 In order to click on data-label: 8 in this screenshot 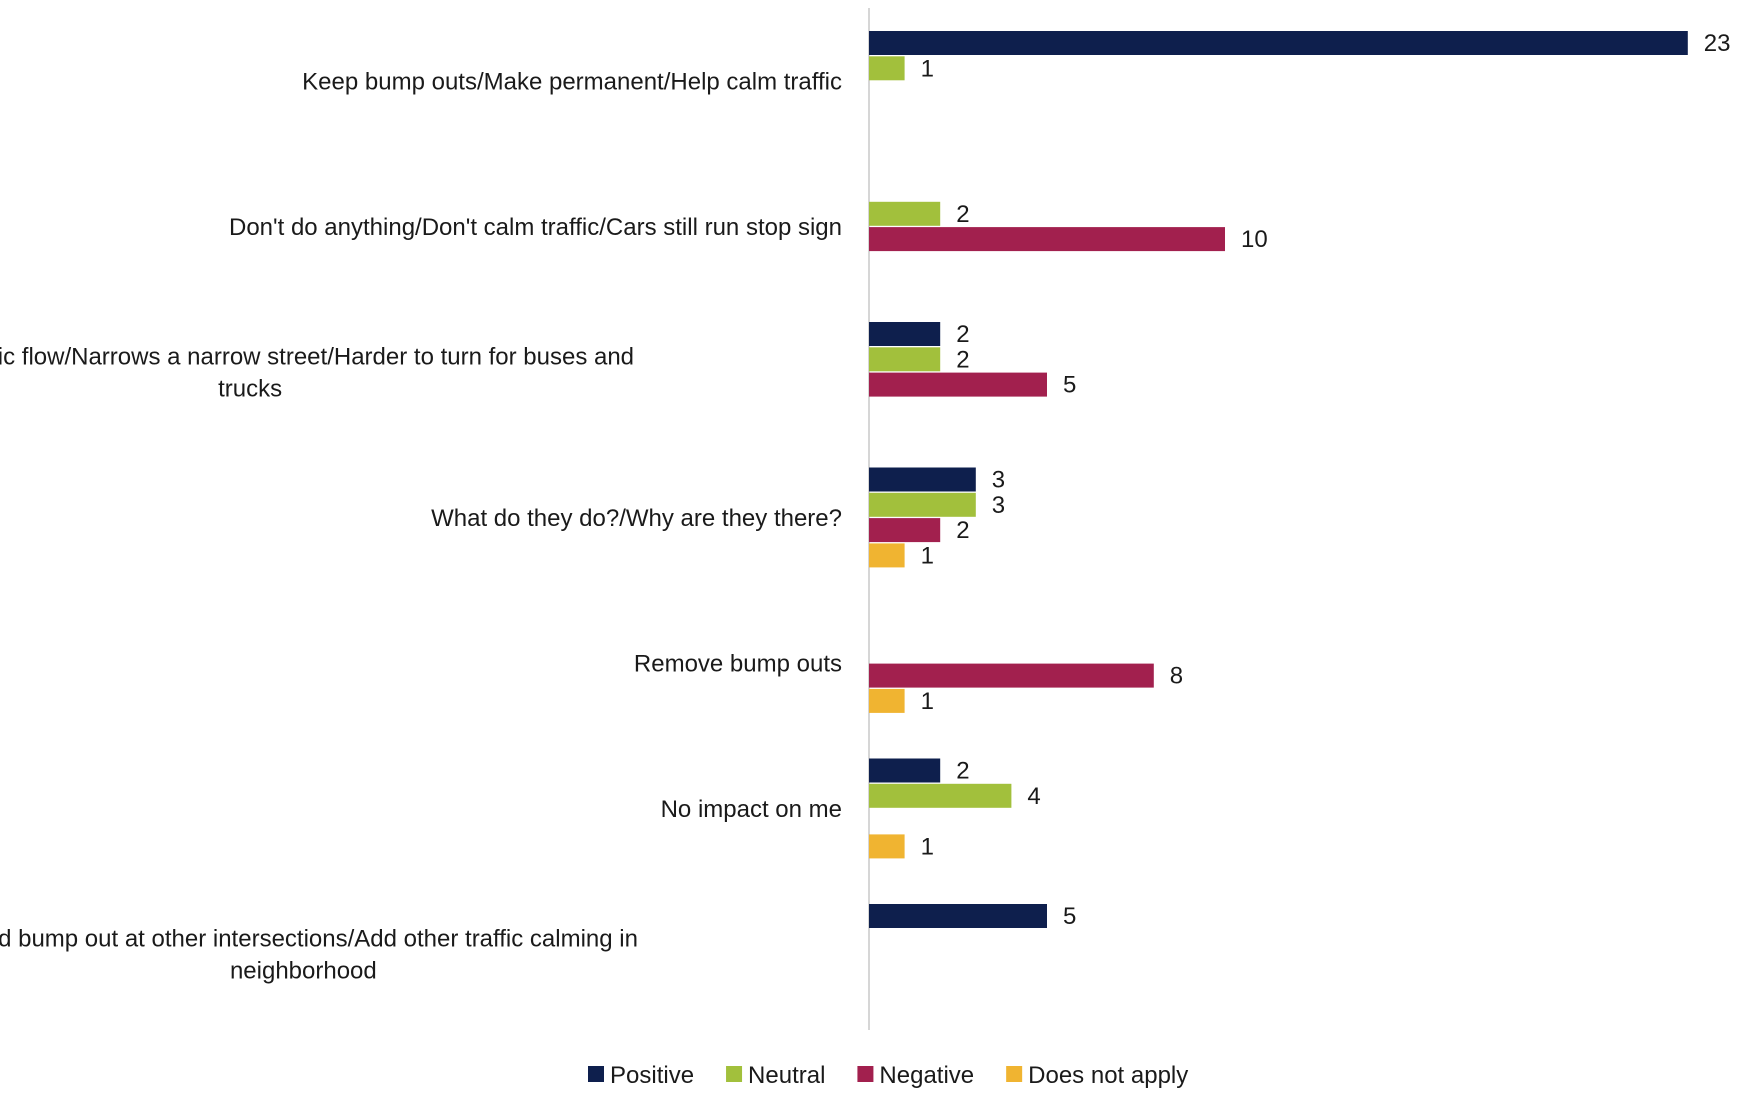, I will do `click(1176, 676)`.